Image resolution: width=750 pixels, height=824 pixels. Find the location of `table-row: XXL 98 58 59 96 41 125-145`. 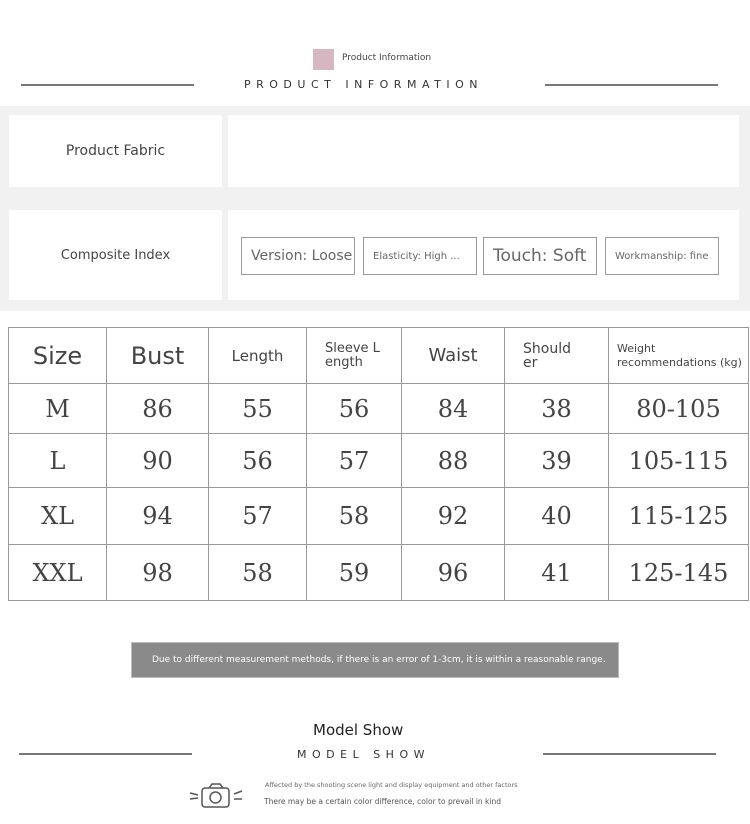

table-row: XXL 98 58 59 96 41 125-145 is located at coordinates (378, 572).